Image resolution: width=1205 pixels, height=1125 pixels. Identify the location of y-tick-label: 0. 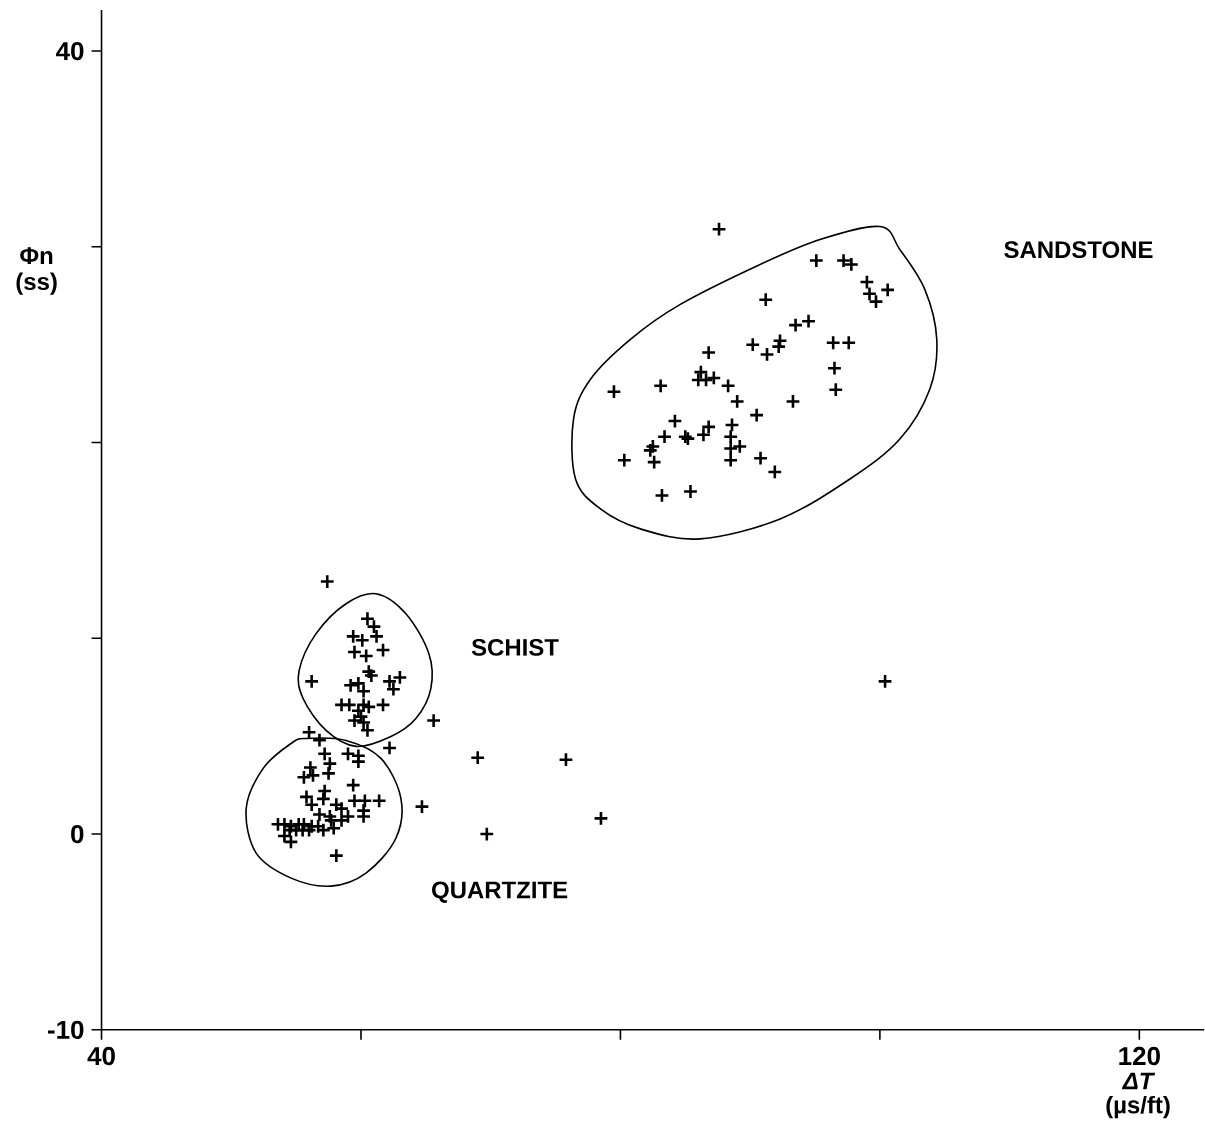
(77, 834).